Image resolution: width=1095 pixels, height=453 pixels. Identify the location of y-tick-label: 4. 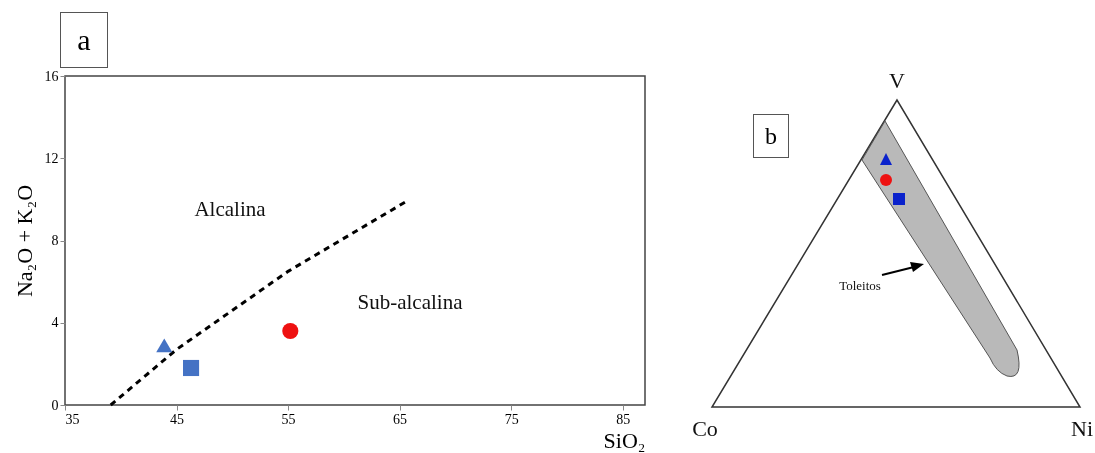
(55, 323).